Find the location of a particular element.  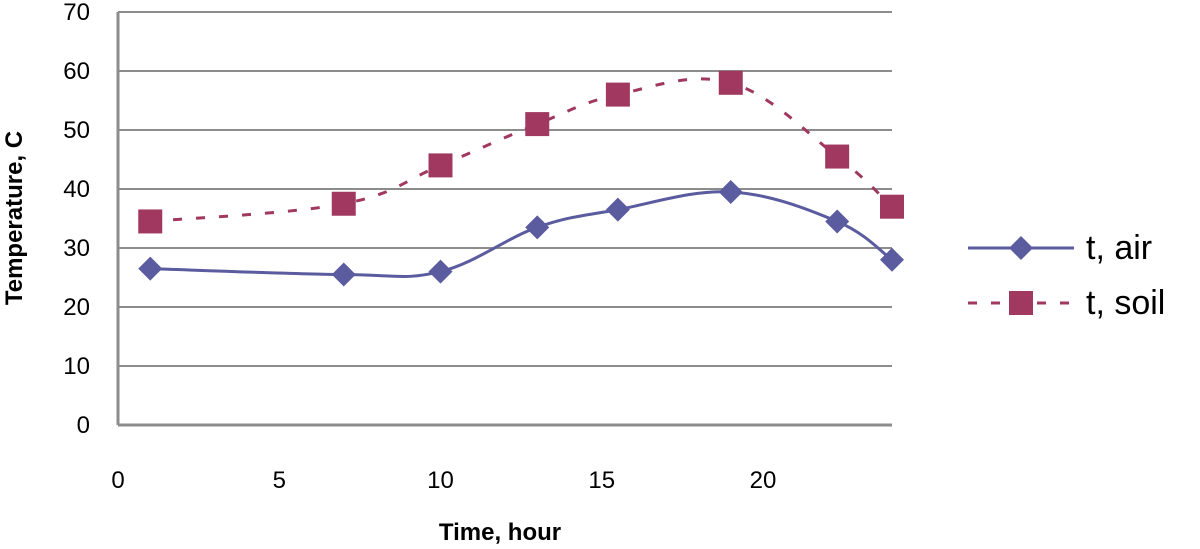

y-tick-label: 0 is located at coordinates (83, 425).